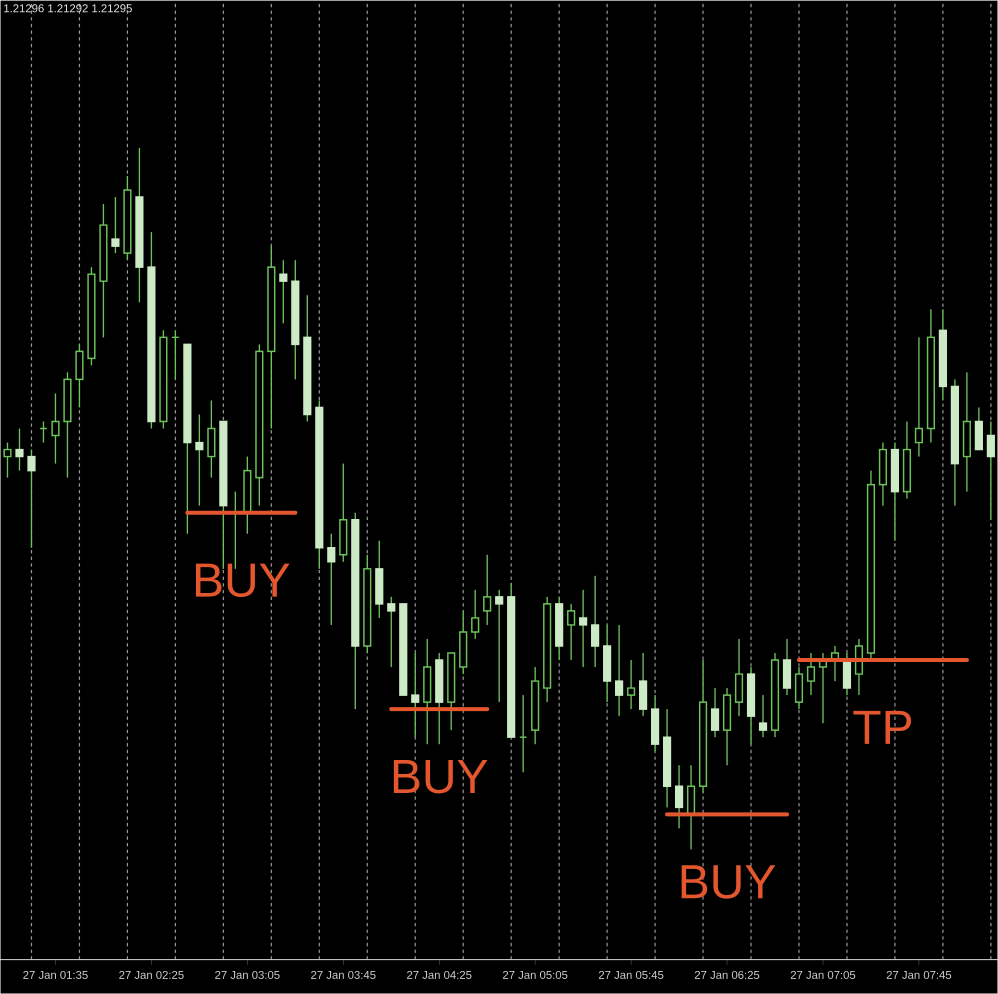 Image resolution: width=998 pixels, height=994 pixels. Describe the element at coordinates (882, 727) in the screenshot. I see `annotation: TP` at that location.